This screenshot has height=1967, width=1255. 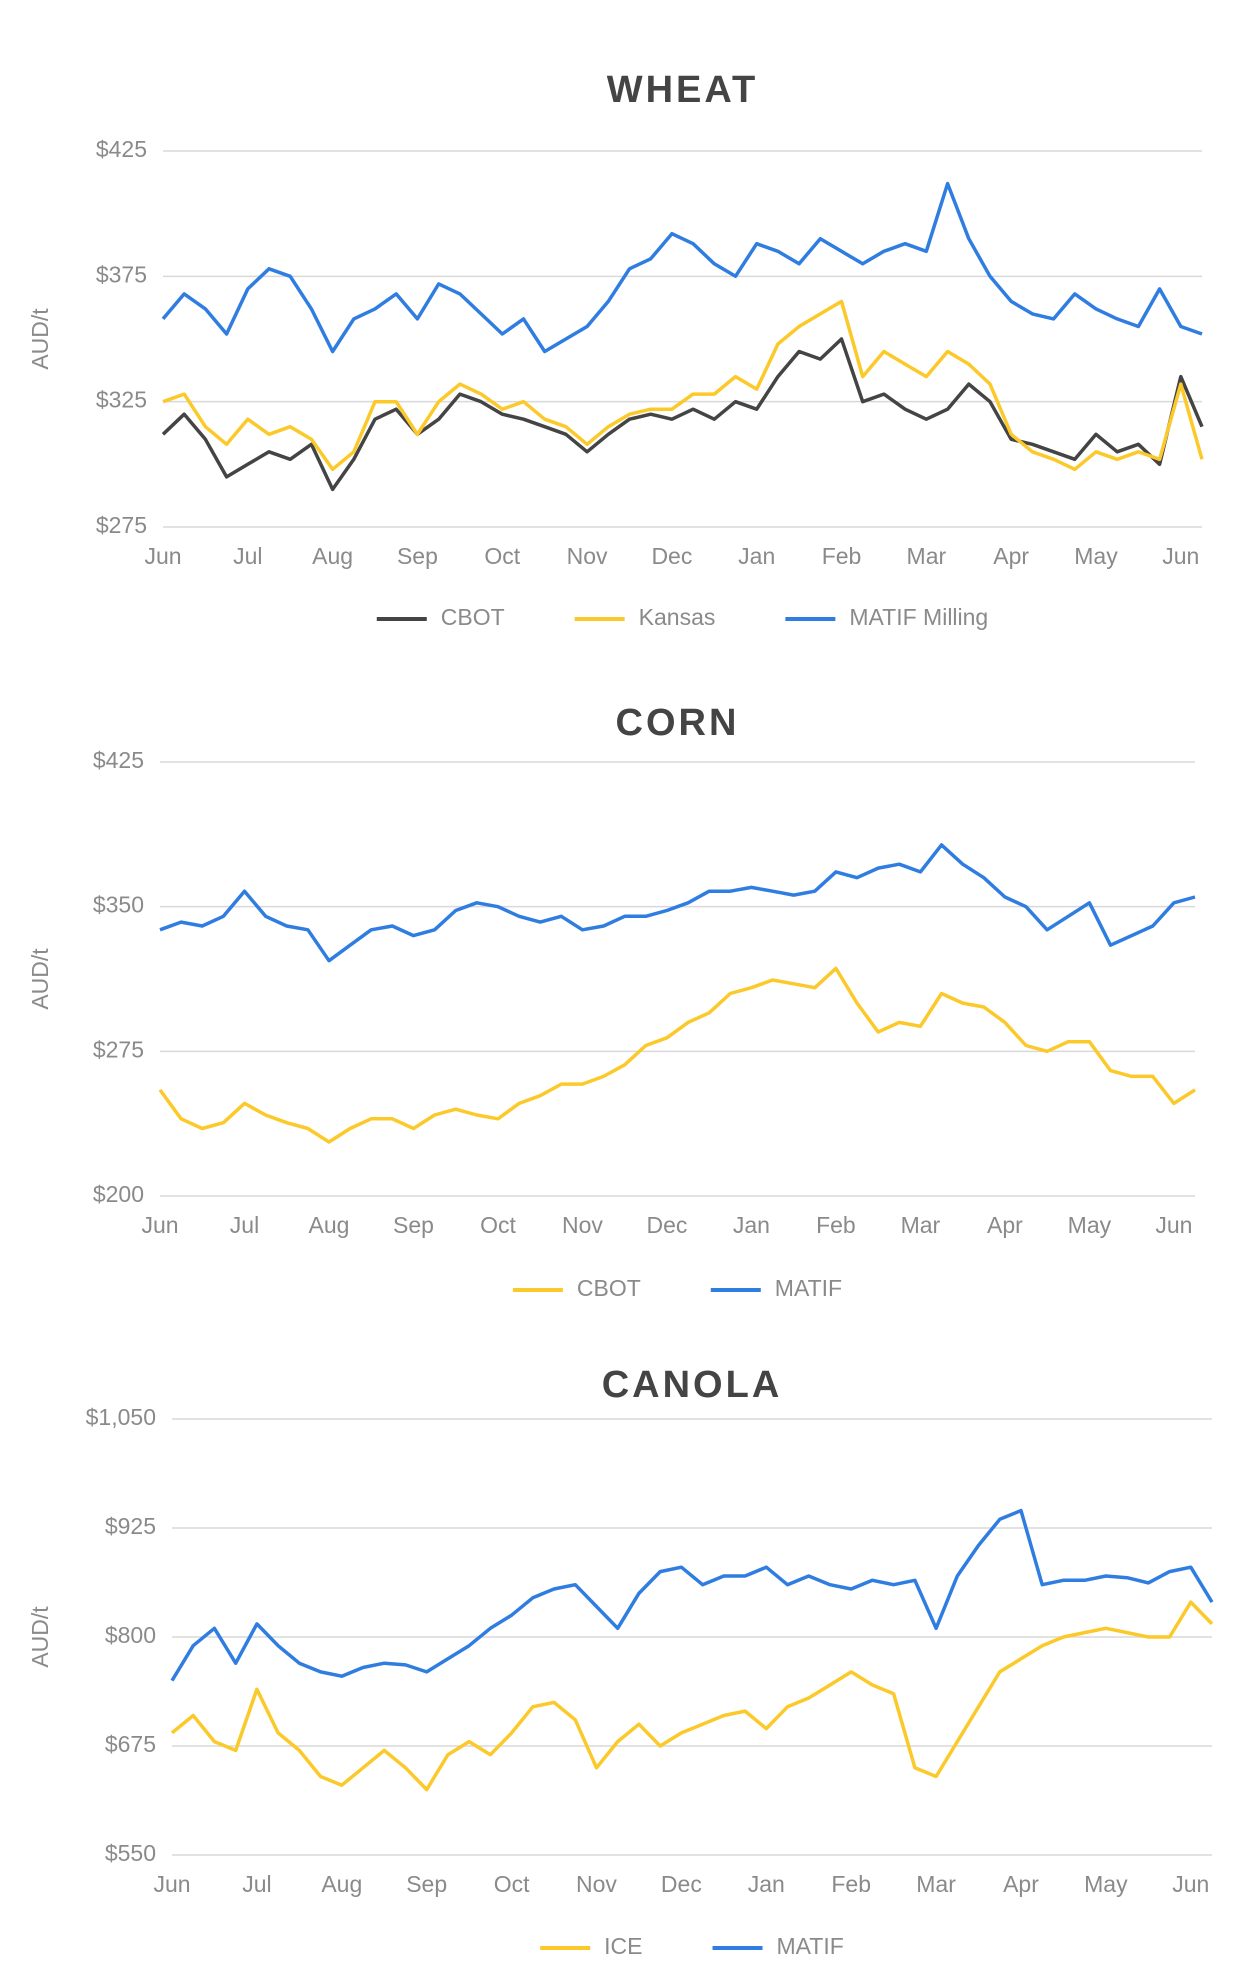 What do you see at coordinates (130, 1526) in the screenshot?
I see `y-tick-label: $925` at bounding box center [130, 1526].